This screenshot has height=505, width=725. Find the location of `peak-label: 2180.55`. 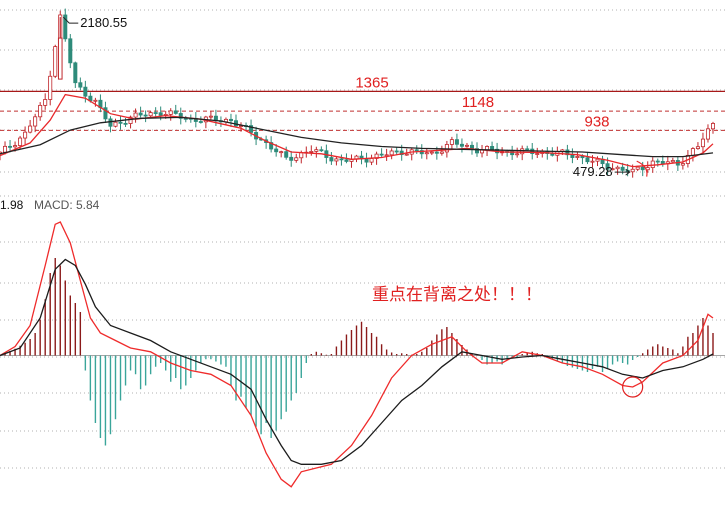

peak-label: 2180.55 is located at coordinates (103, 22).